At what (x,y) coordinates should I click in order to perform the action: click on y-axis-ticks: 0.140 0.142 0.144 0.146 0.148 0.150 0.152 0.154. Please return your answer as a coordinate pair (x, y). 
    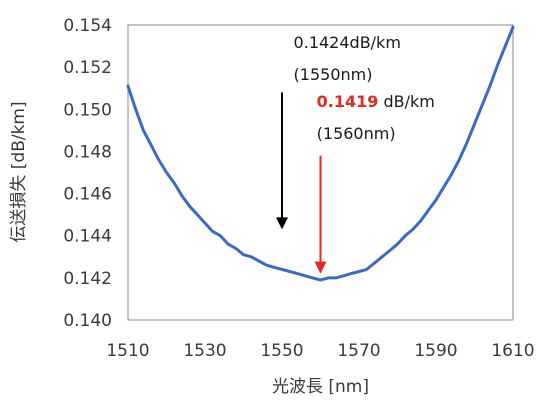
    Looking at the image, I should click on (87, 173).